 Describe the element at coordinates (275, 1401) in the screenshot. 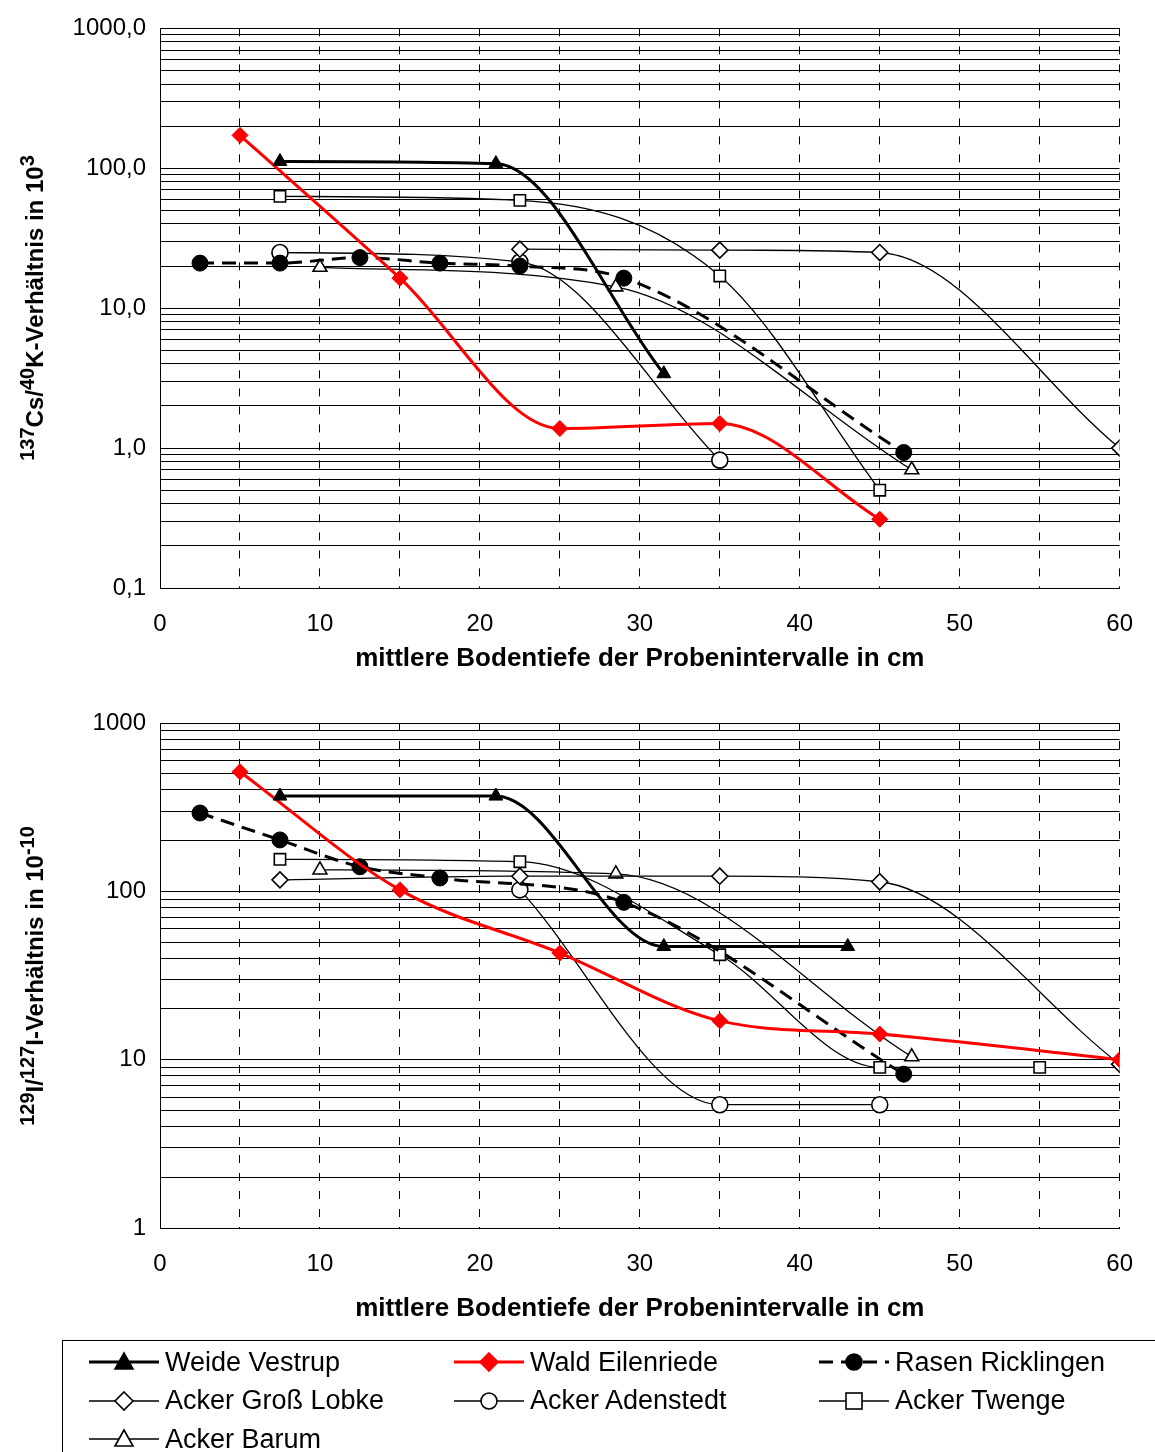

I see `legend-label: Acker Groß Lobke` at that location.